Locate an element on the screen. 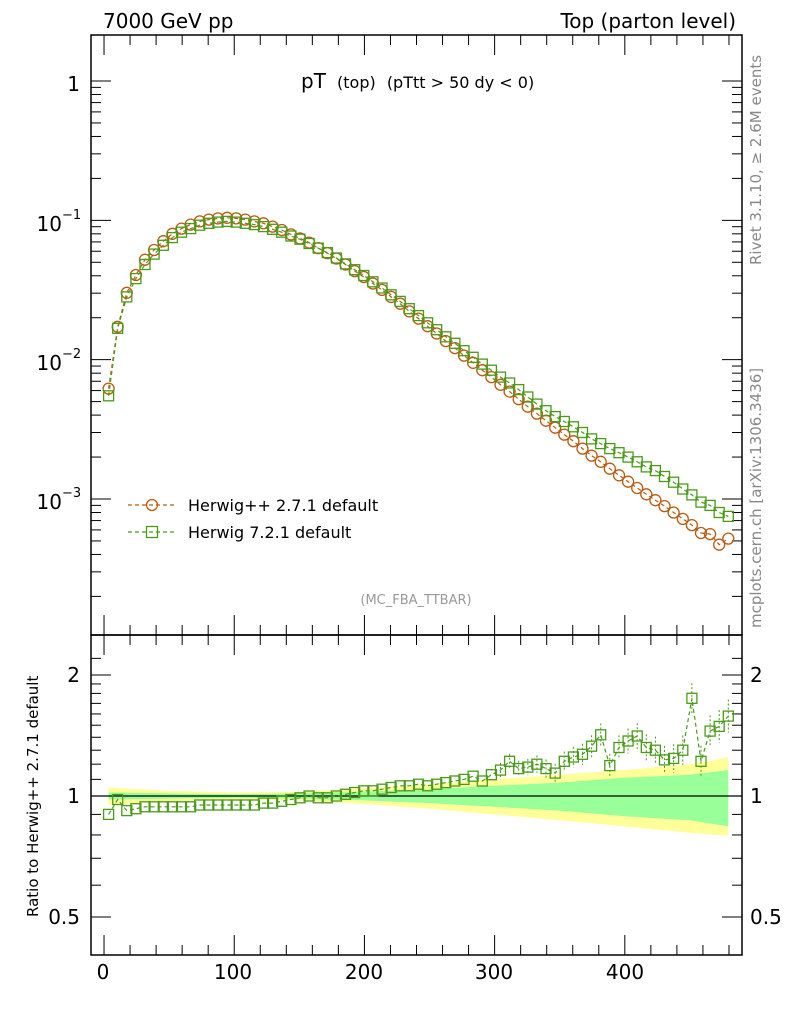  ratio-y-tick-label-right: 0.5 is located at coordinates (766, 917).